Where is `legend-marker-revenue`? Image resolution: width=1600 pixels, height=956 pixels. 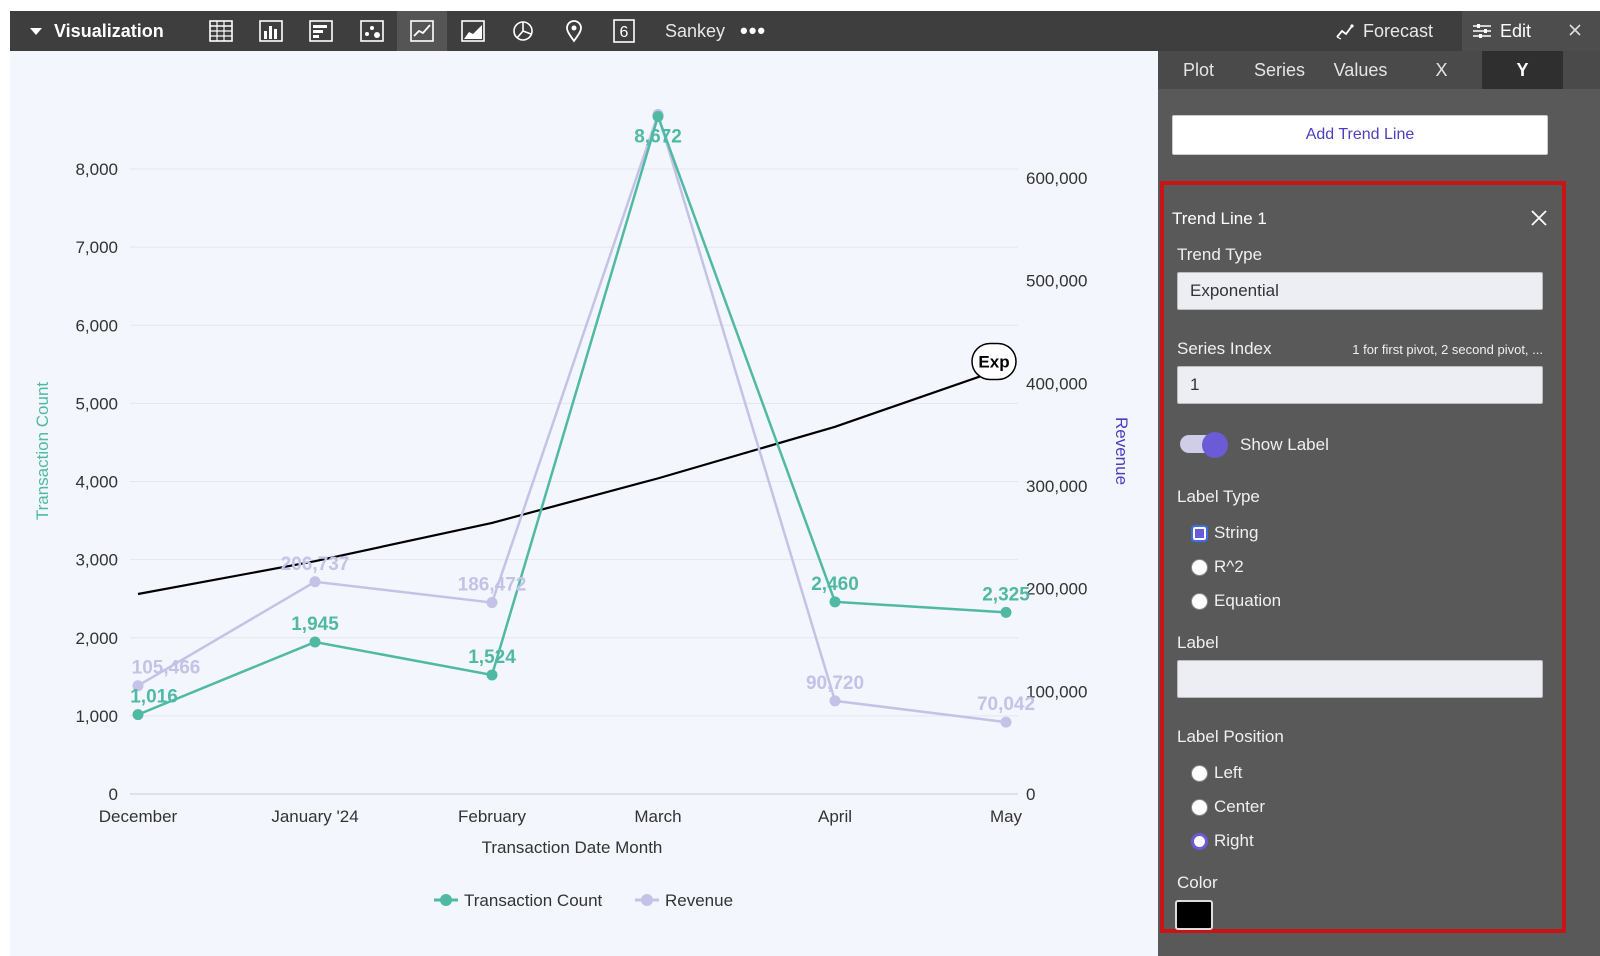 legend-marker-revenue is located at coordinates (647, 900).